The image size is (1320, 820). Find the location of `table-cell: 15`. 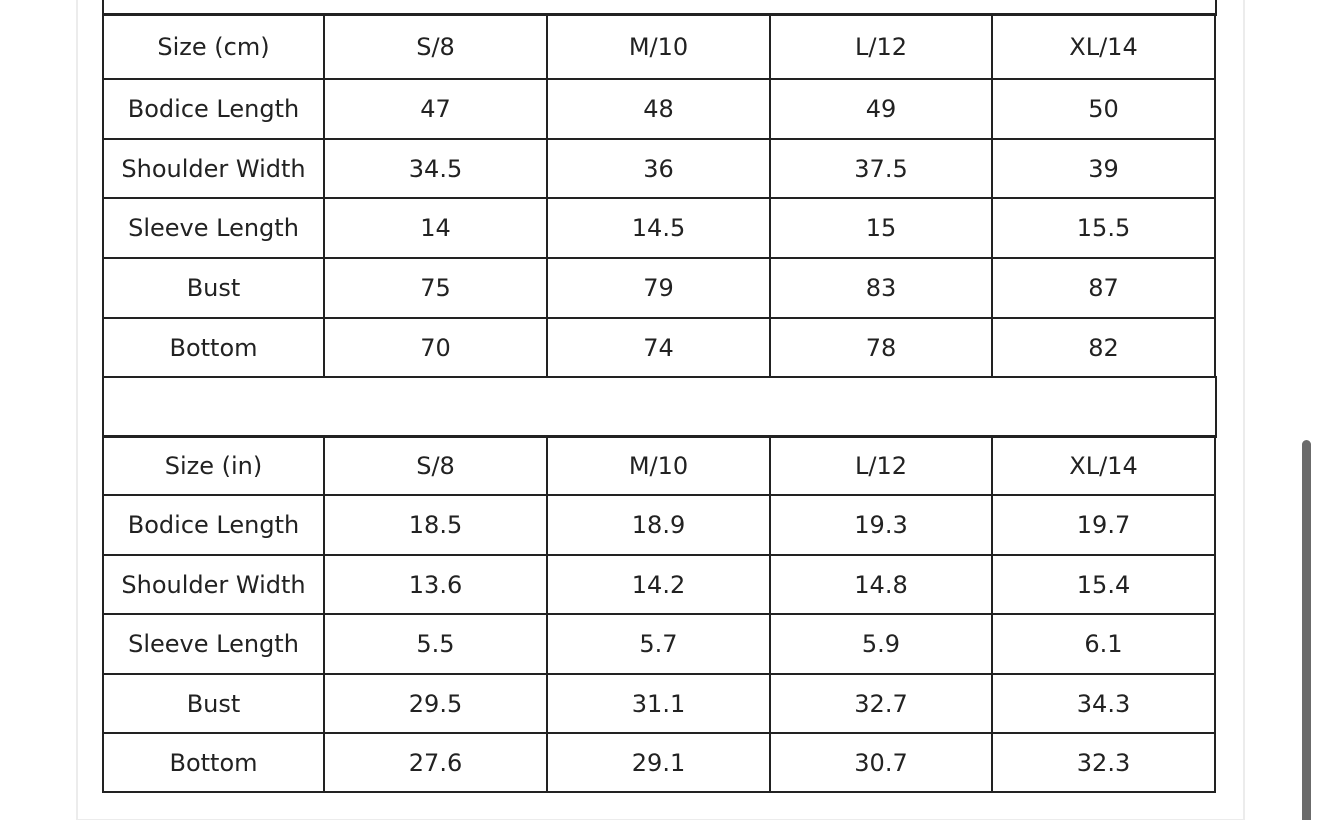

table-cell: 15 is located at coordinates (881, 228).